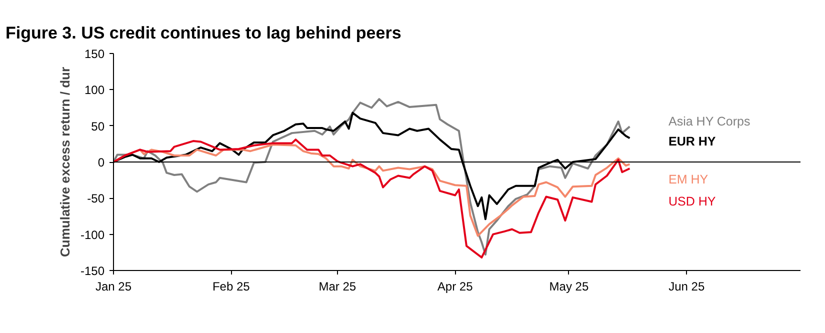  Describe the element at coordinates (101, 163) in the screenshot. I see `y-tick-label: 0` at that location.